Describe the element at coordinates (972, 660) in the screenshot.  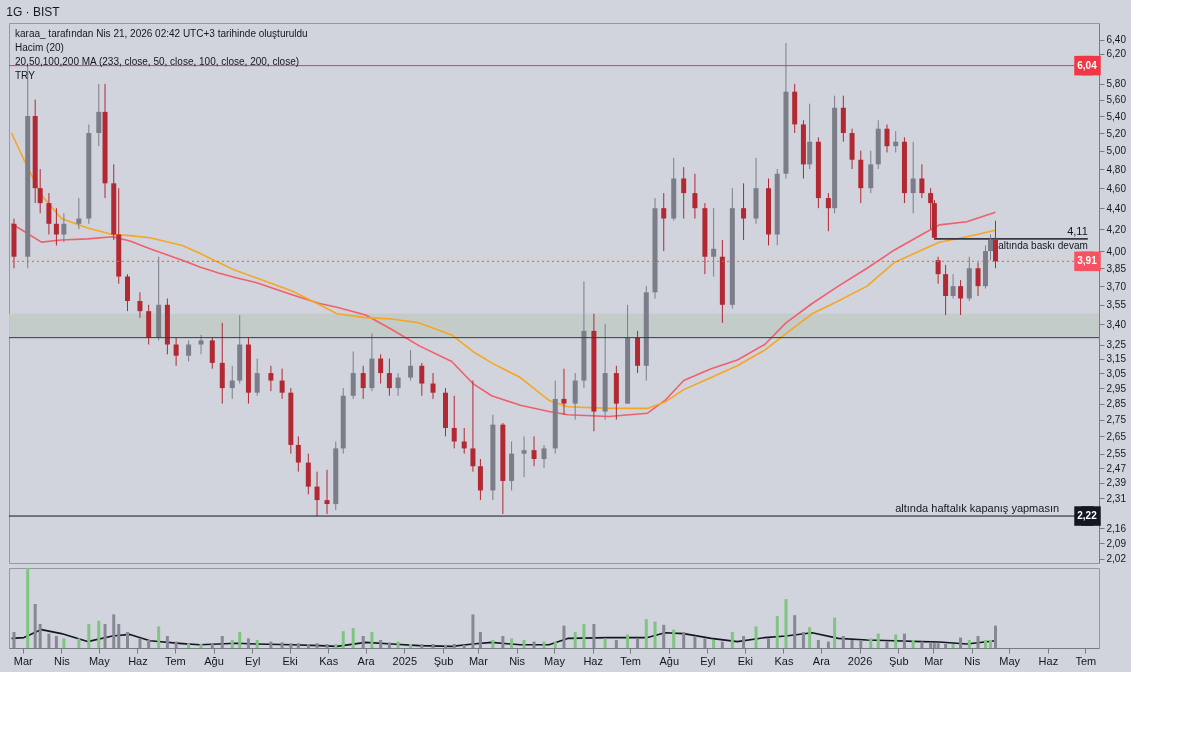
I see `x-tick-label: Nis` at that location.